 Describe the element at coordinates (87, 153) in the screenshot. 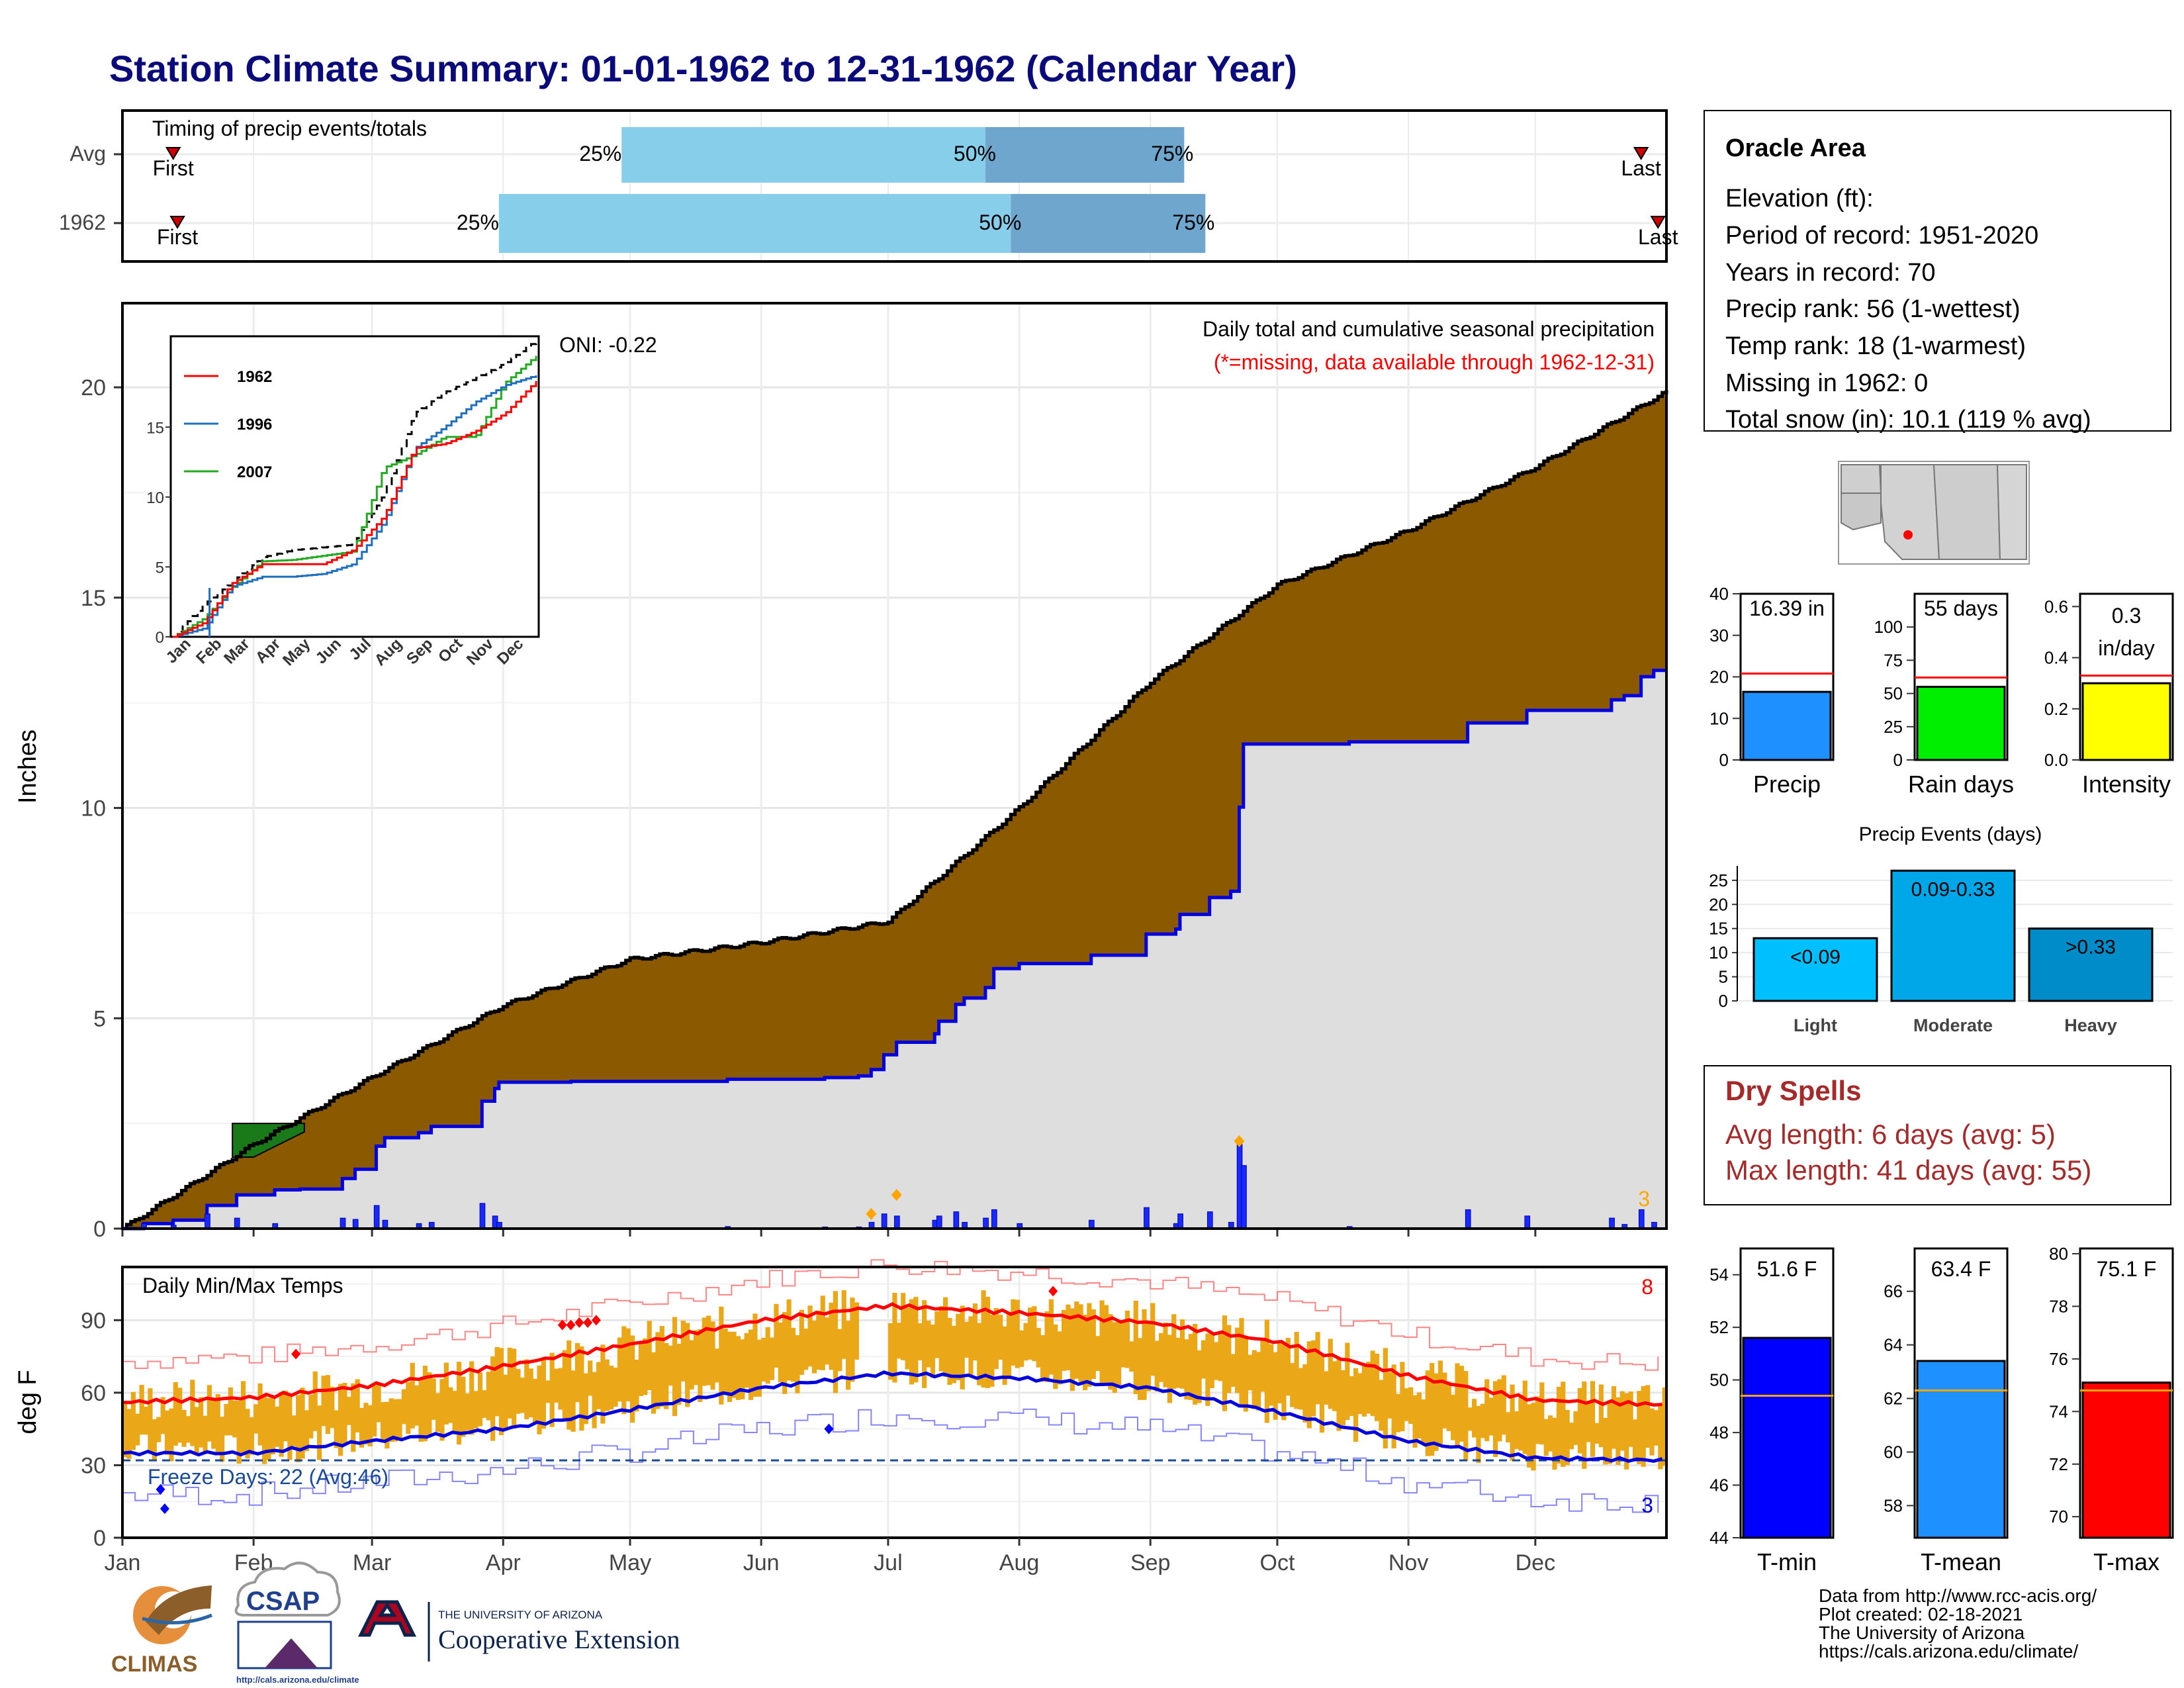

I see `timing-row-label-avg: Avg` at that location.